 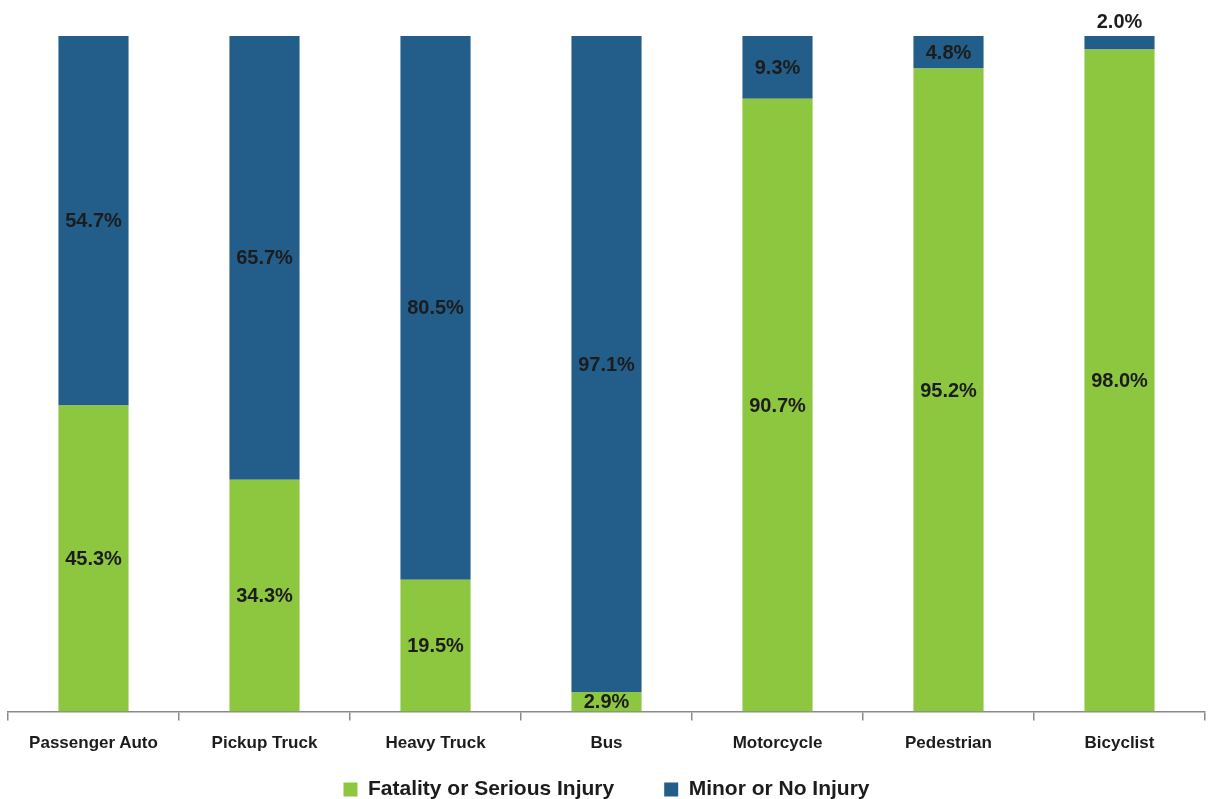 What do you see at coordinates (436, 743) in the screenshot?
I see `x-tick-label: Heavy Truck` at bounding box center [436, 743].